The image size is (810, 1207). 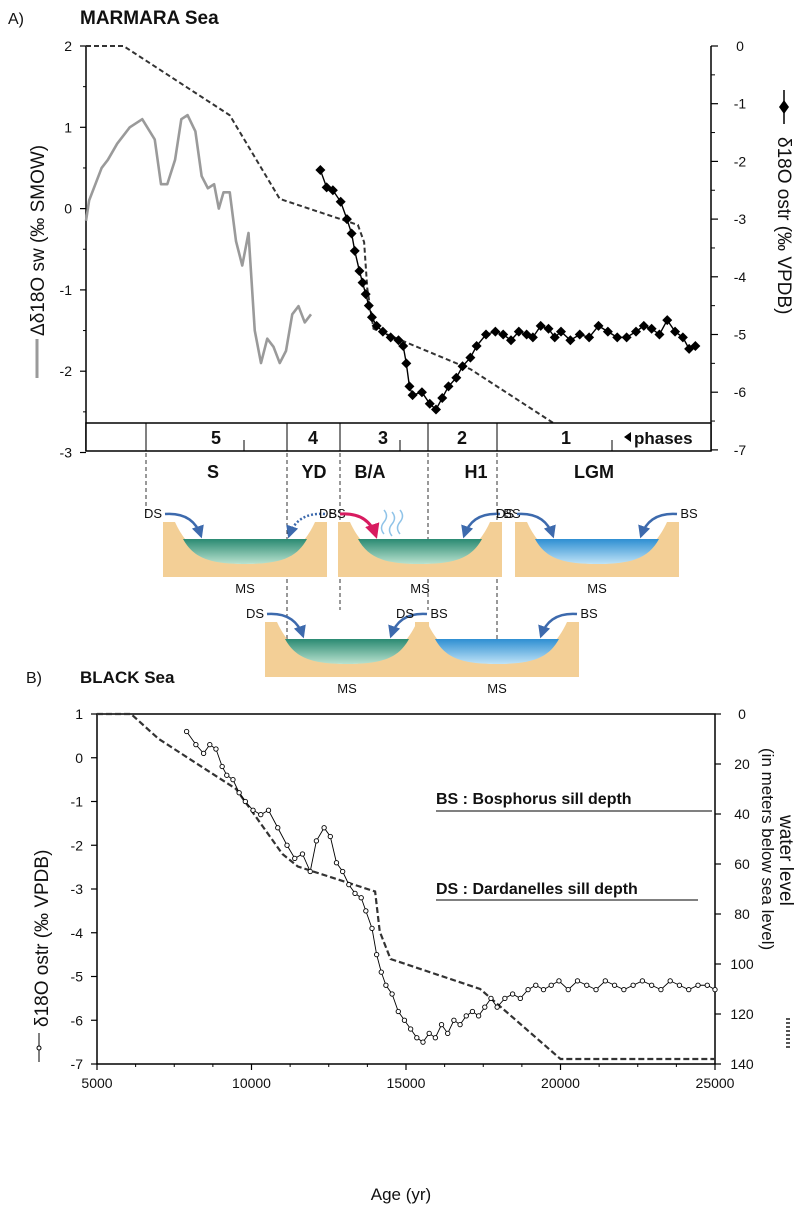 What do you see at coordinates (77, 889) in the screenshot?
I see `panel-b-left-tick-label: -3` at bounding box center [77, 889].